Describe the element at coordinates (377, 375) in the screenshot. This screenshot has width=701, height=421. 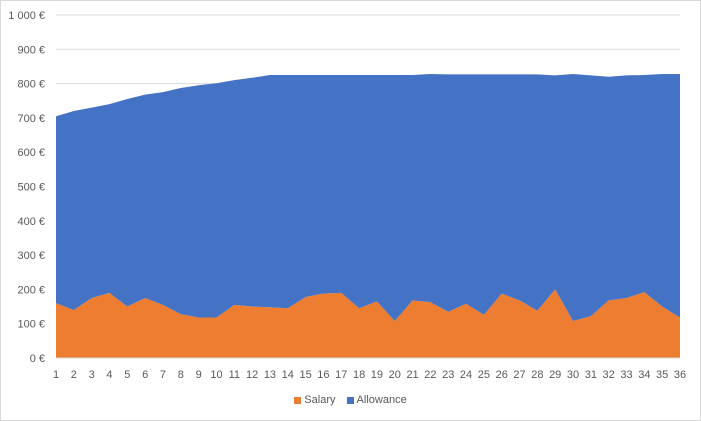
I see `x-tick-label: 19` at that location.